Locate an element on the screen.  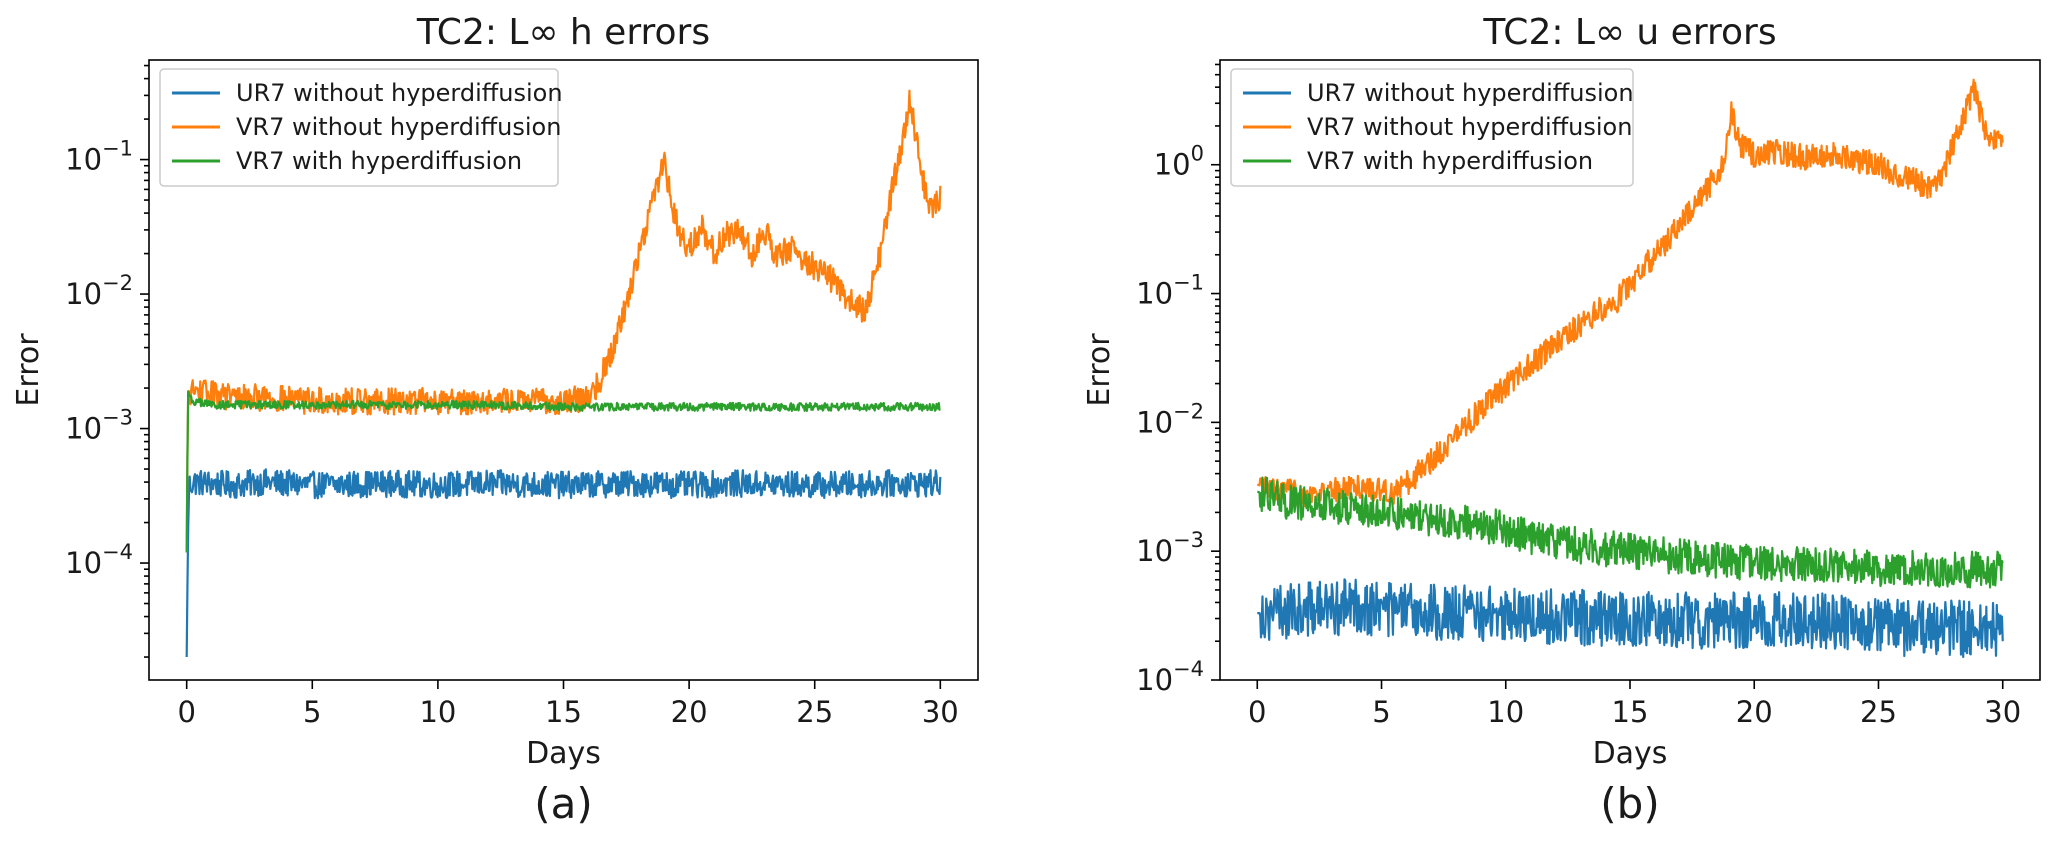
panel-label: (b) is located at coordinates (1629, 803).